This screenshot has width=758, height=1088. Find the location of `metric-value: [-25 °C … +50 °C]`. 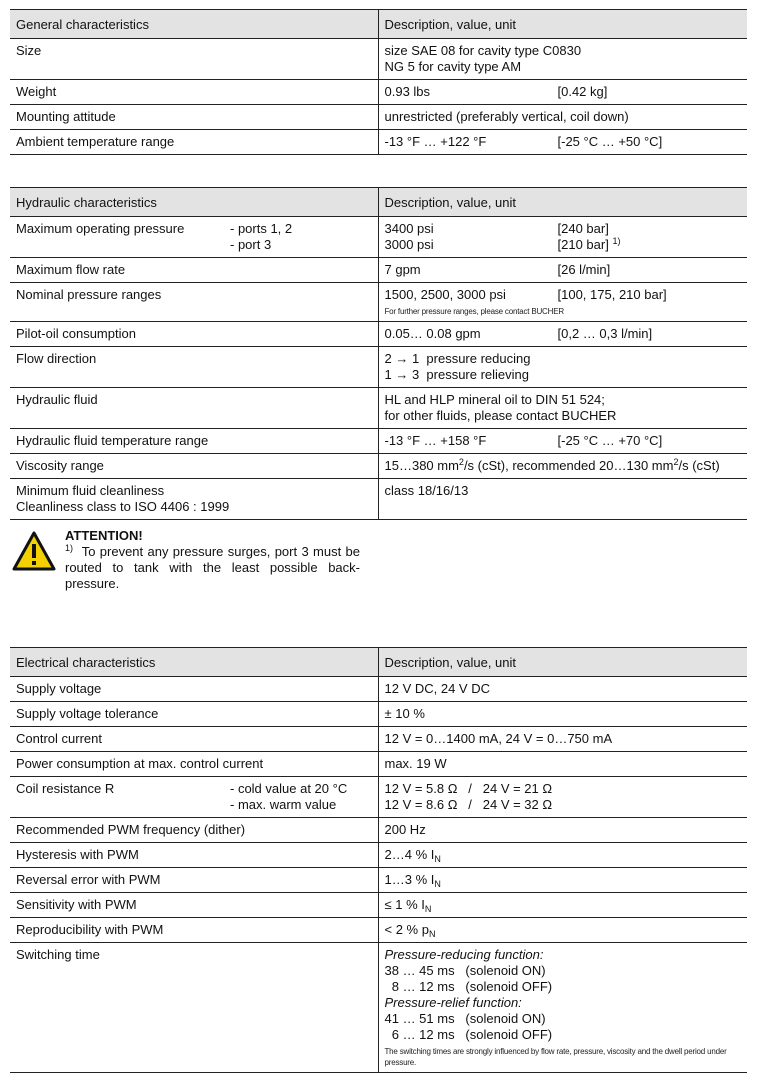

metric-value: [-25 °C … +50 °C] is located at coordinates (610, 142).